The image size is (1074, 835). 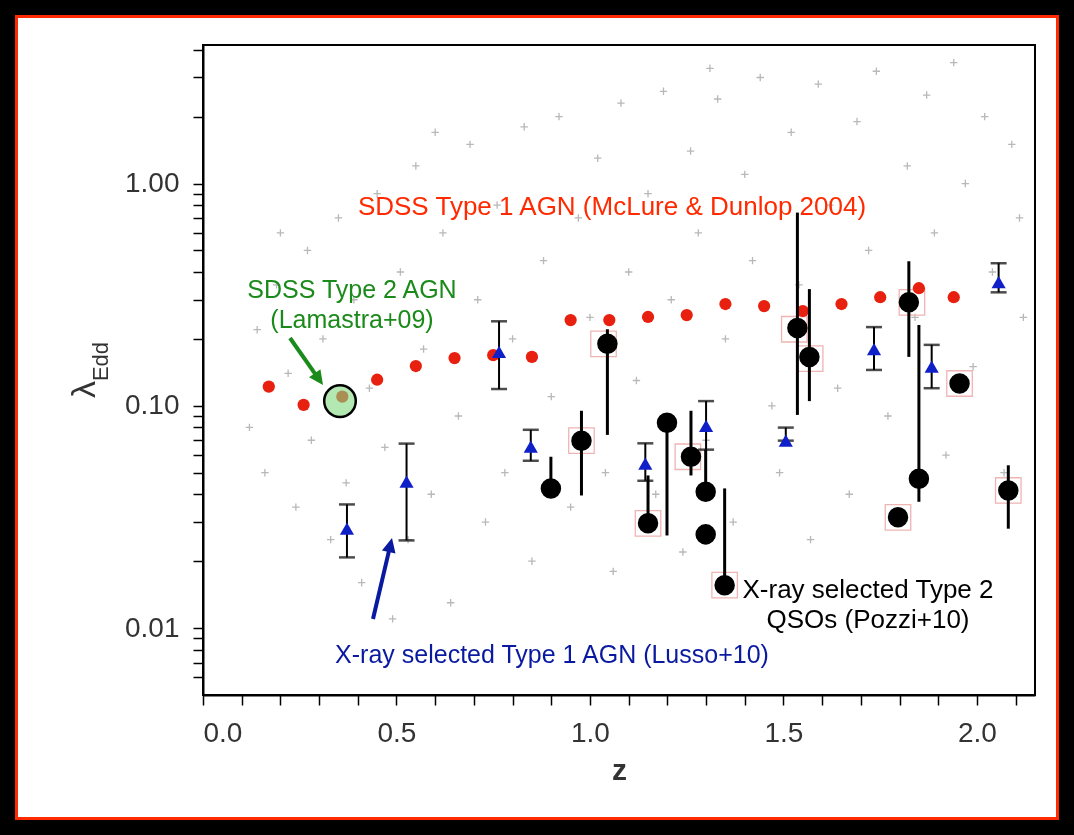 I want to click on x-tick-label: 1.0, so click(x=590, y=732).